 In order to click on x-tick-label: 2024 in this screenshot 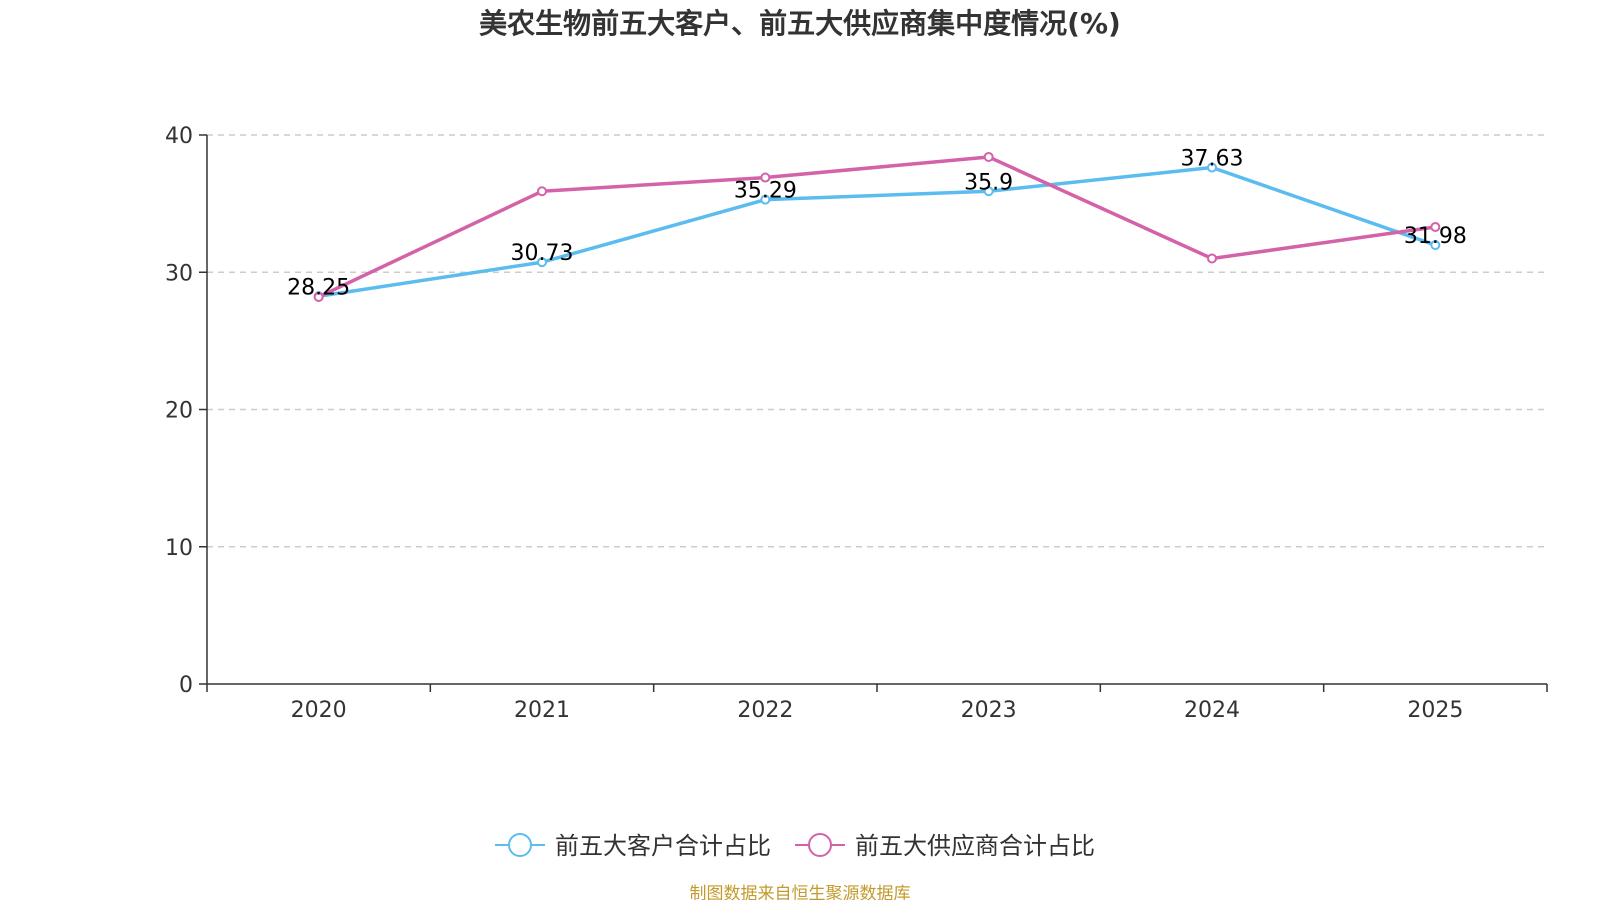, I will do `click(1212, 710)`.